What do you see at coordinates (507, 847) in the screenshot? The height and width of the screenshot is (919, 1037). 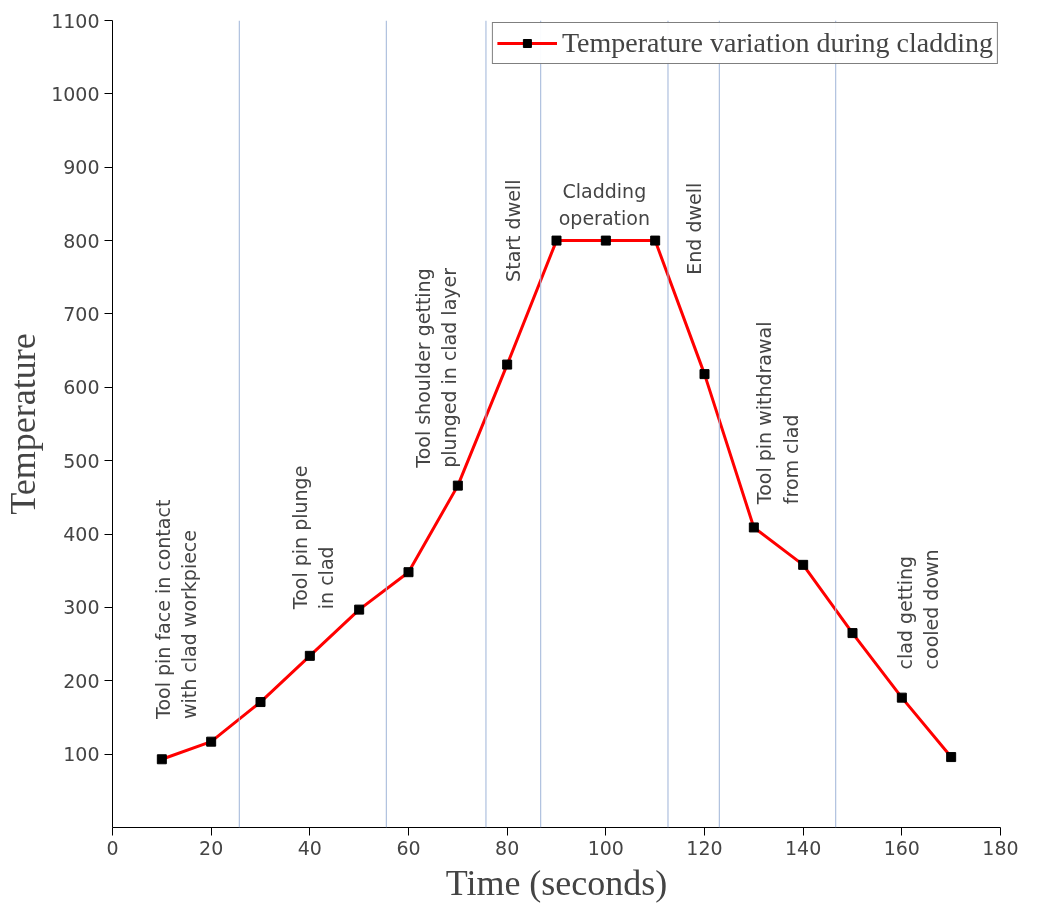 I see `x-tick-label: 80` at bounding box center [507, 847].